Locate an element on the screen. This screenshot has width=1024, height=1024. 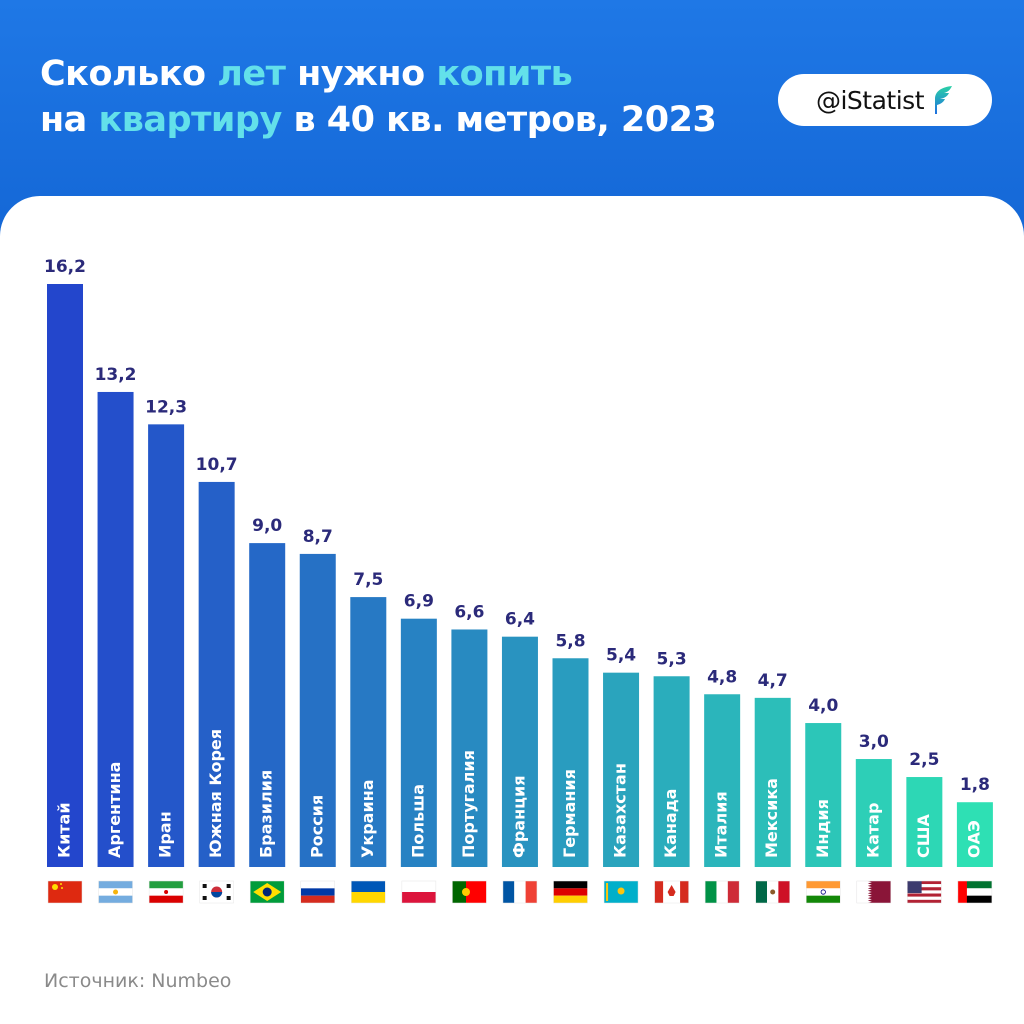
iran-flag-icon is located at coordinates (166, 892).